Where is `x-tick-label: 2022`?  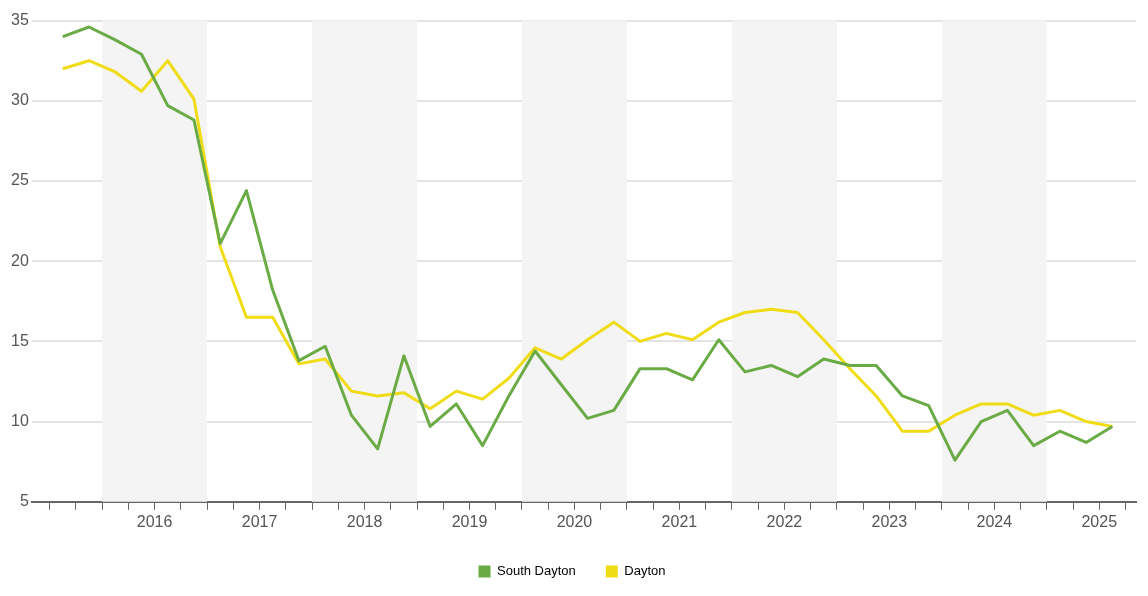 x-tick-label: 2022 is located at coordinates (784, 521).